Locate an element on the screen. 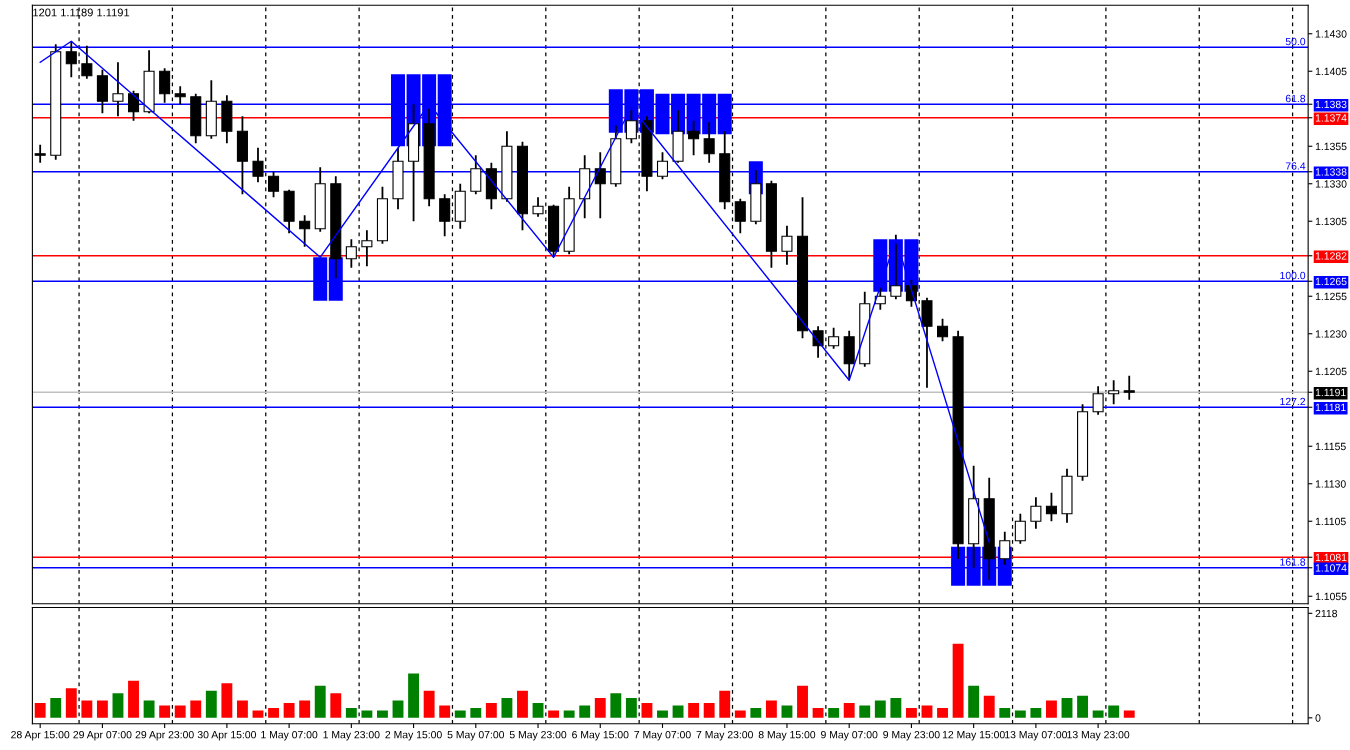  annotation: 76.4 is located at coordinates (1295, 166).